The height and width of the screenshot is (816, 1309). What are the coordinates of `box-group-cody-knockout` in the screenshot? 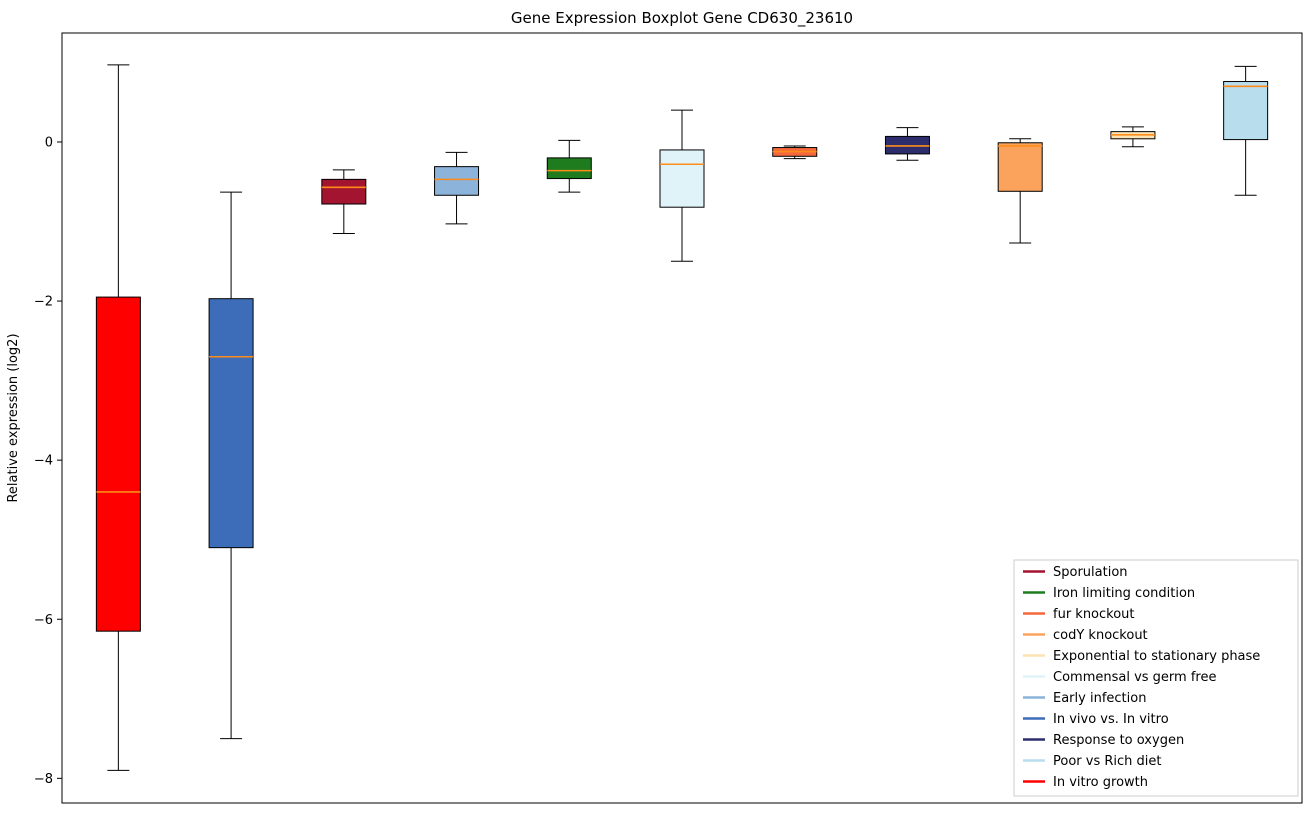 It's located at (1020, 191).